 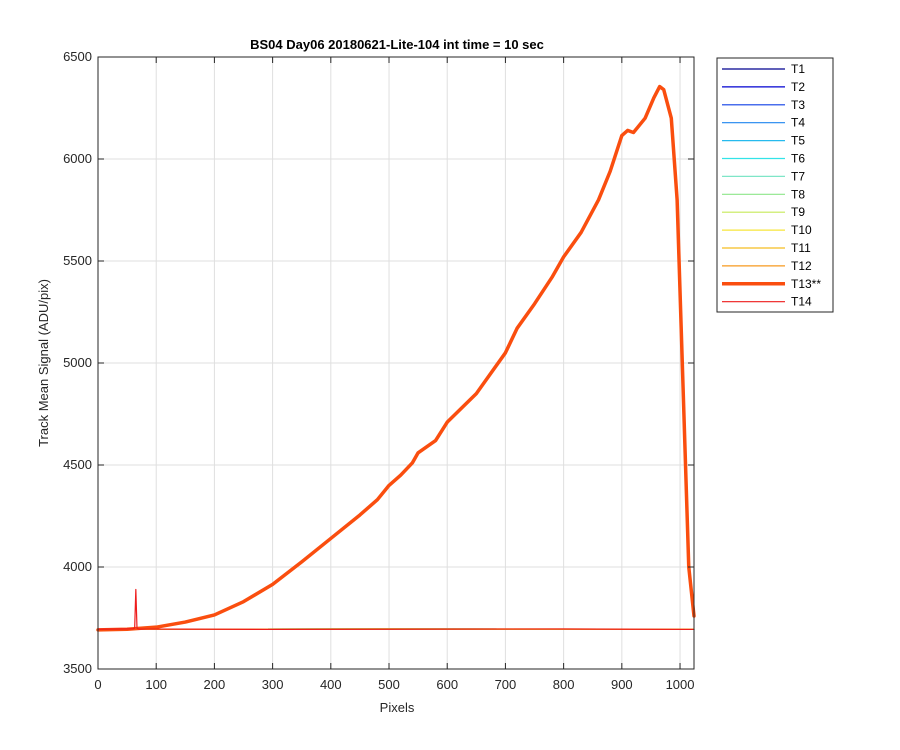 I want to click on x-tick-label: 500, so click(x=389, y=684).